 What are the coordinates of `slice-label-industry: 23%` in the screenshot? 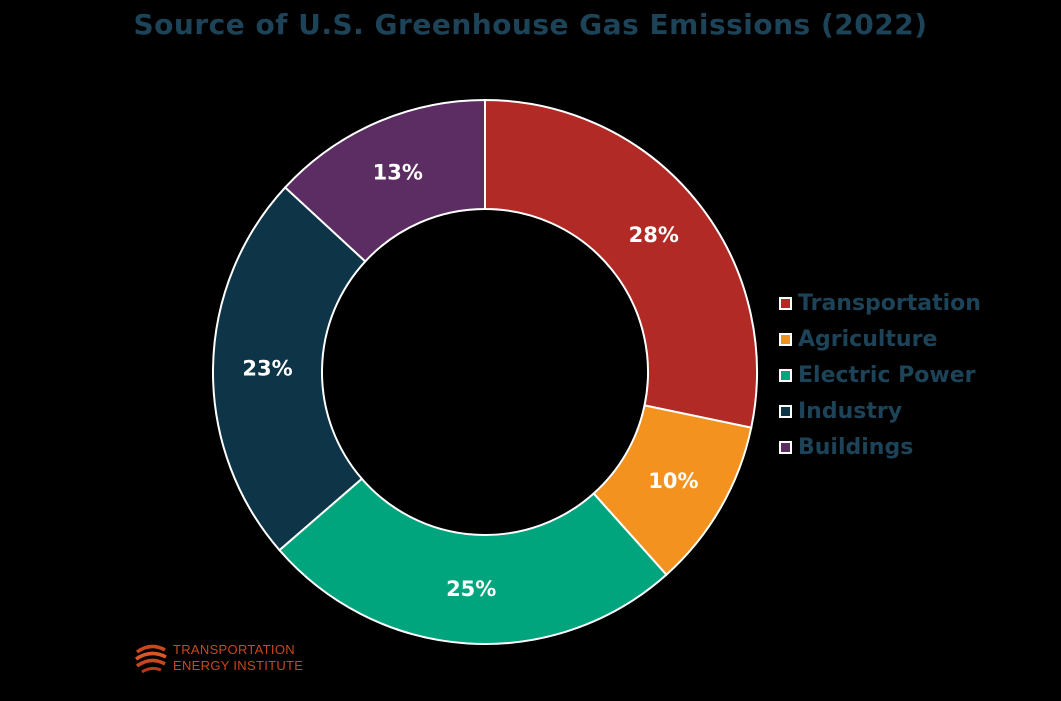 It's located at (267, 369).